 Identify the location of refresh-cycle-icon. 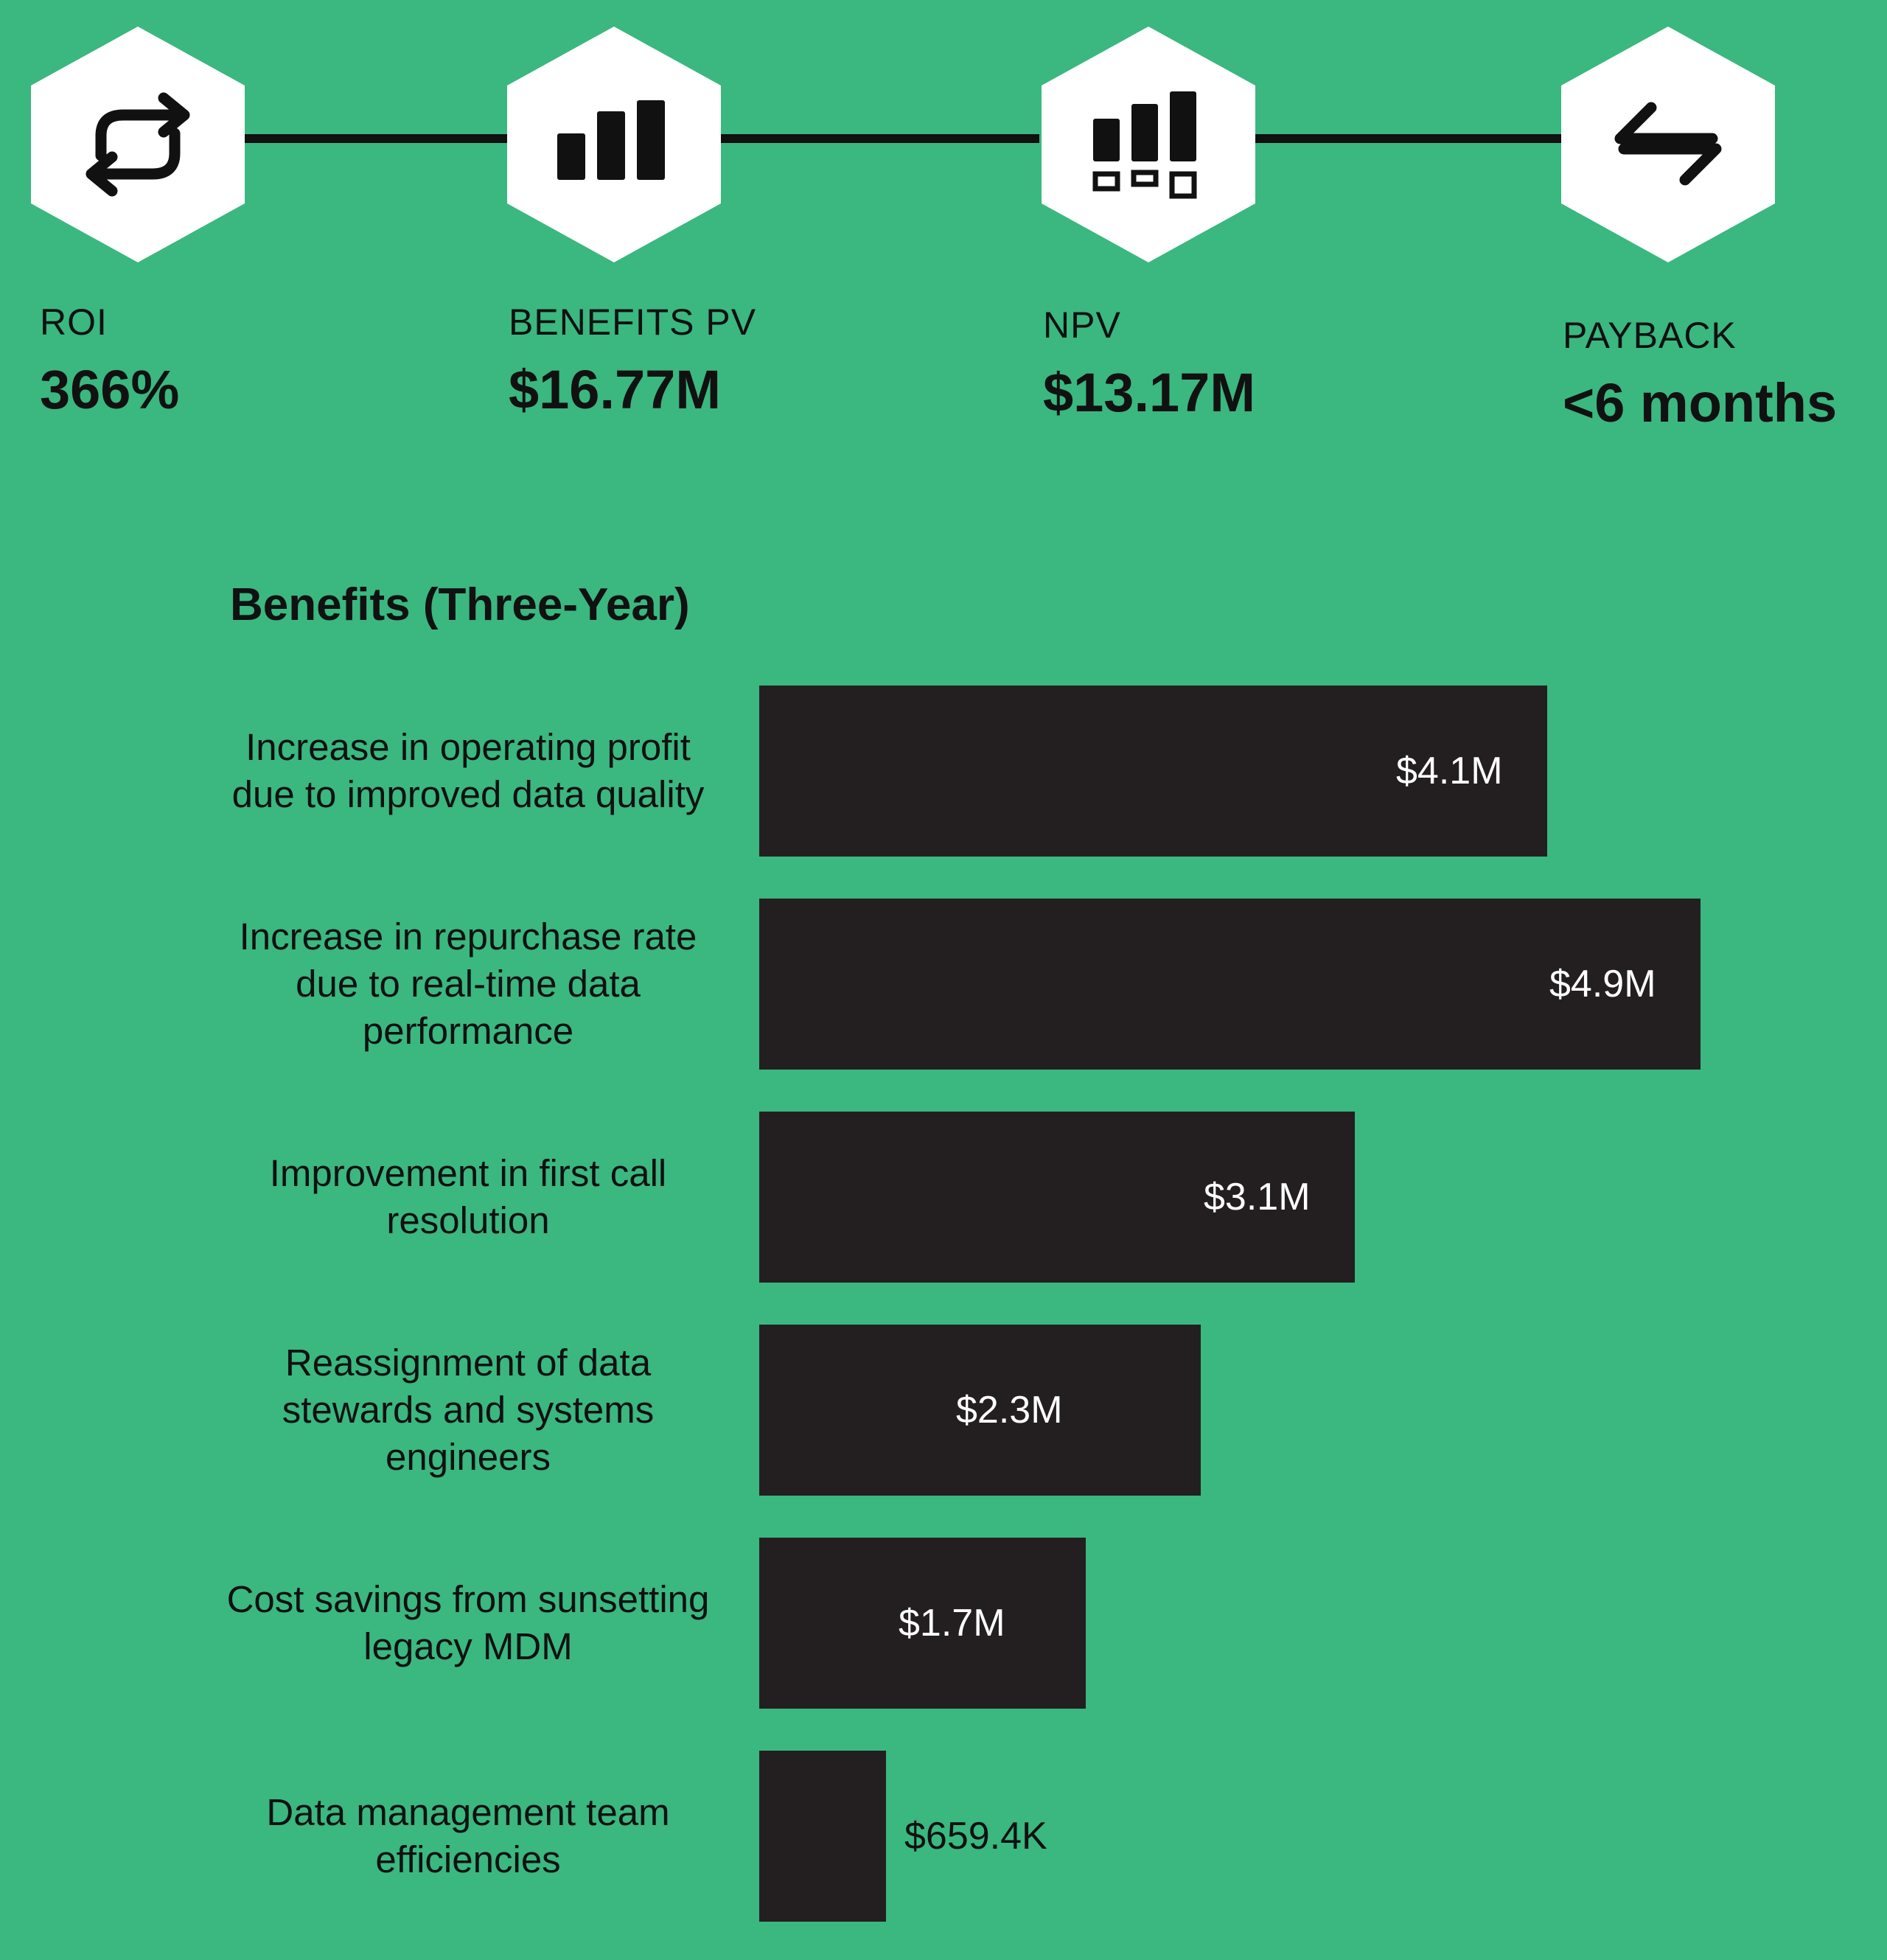
(138, 144).